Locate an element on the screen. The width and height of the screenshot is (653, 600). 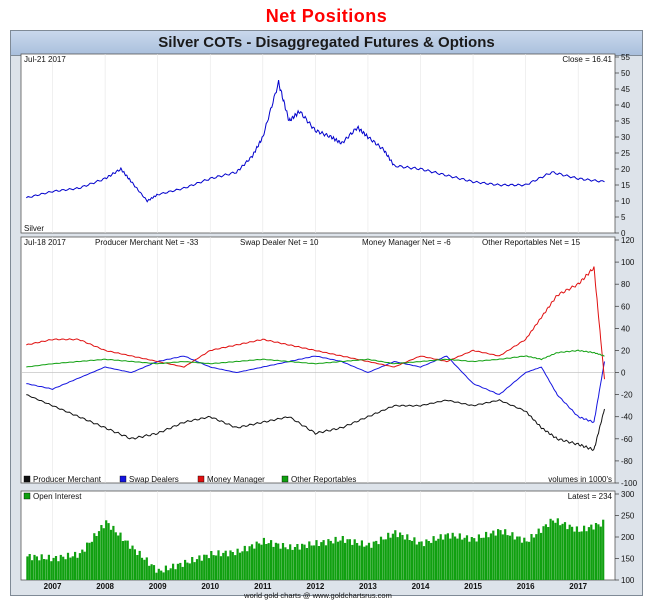
xtick-label-2007: 2007 is located at coordinates (53, 586).